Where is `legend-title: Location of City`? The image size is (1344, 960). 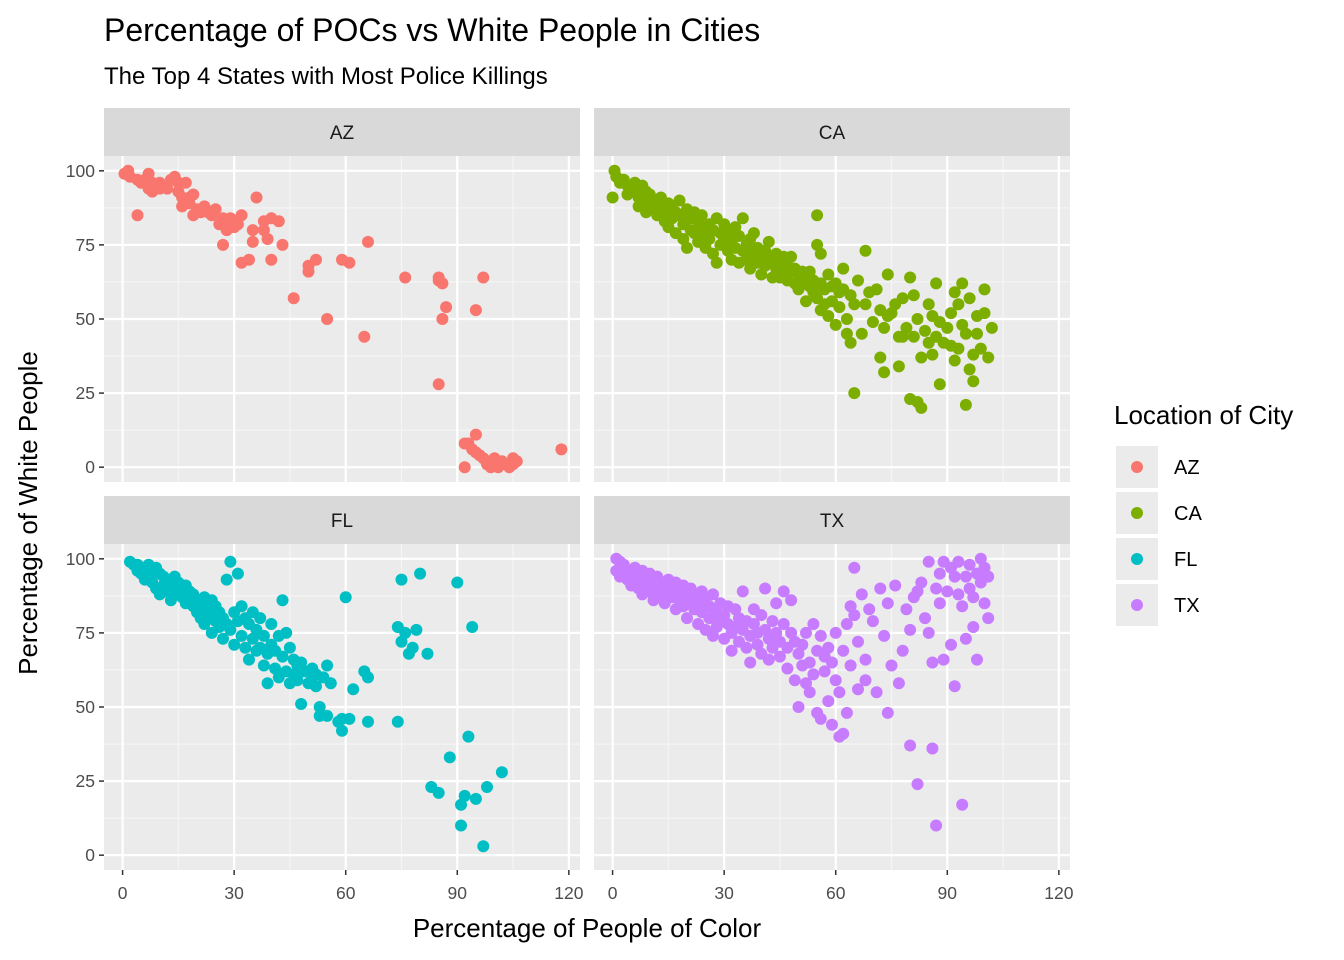
legend-title: Location of City is located at coordinates (1203, 415).